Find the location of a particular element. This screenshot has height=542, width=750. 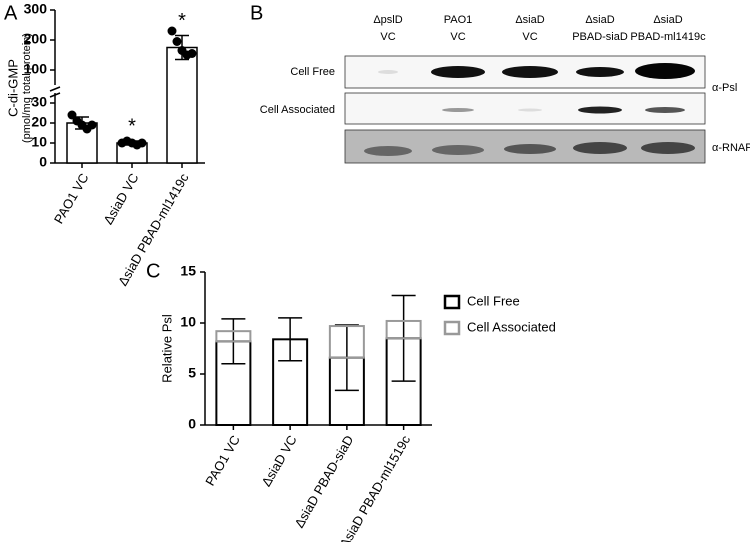

antibody-label: α-RNAP is located at coordinates (731, 148).